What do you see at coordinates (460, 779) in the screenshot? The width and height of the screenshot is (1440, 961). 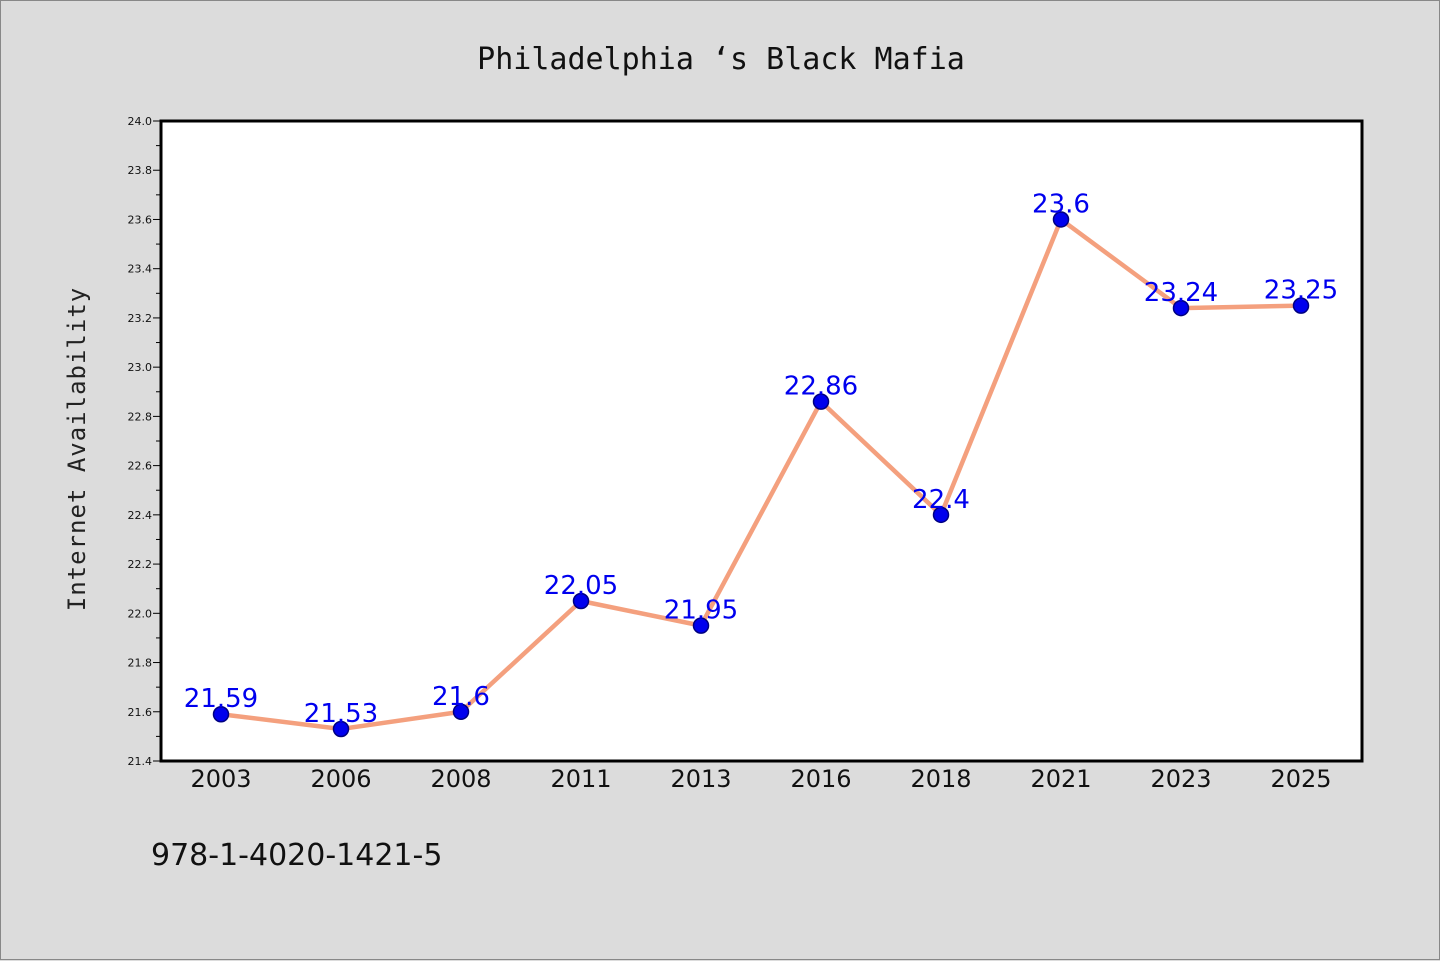 I see `x-tick-label: 2008` at bounding box center [460, 779].